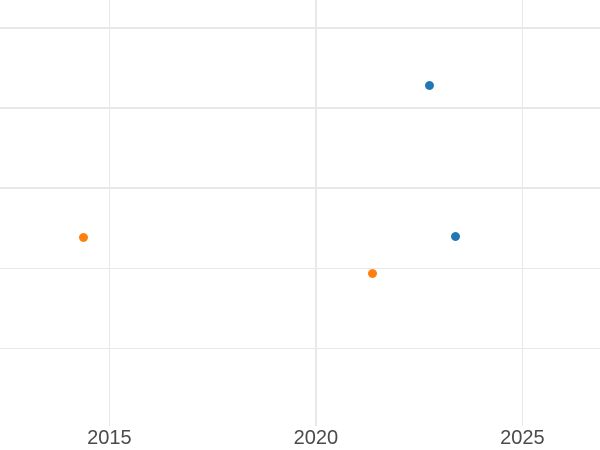 Image resolution: width=600 pixels, height=450 pixels. I want to click on x-axis-tick-labels: 2015 2020 2025, so click(300, 438).